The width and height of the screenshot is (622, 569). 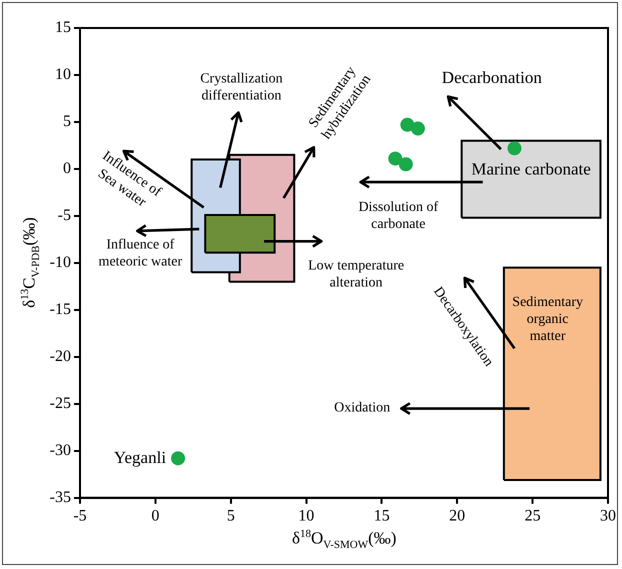 I want to click on x-axis-title: δ$^{18}$O$_{V-SMOW}$(‰), so click(x=344, y=539).